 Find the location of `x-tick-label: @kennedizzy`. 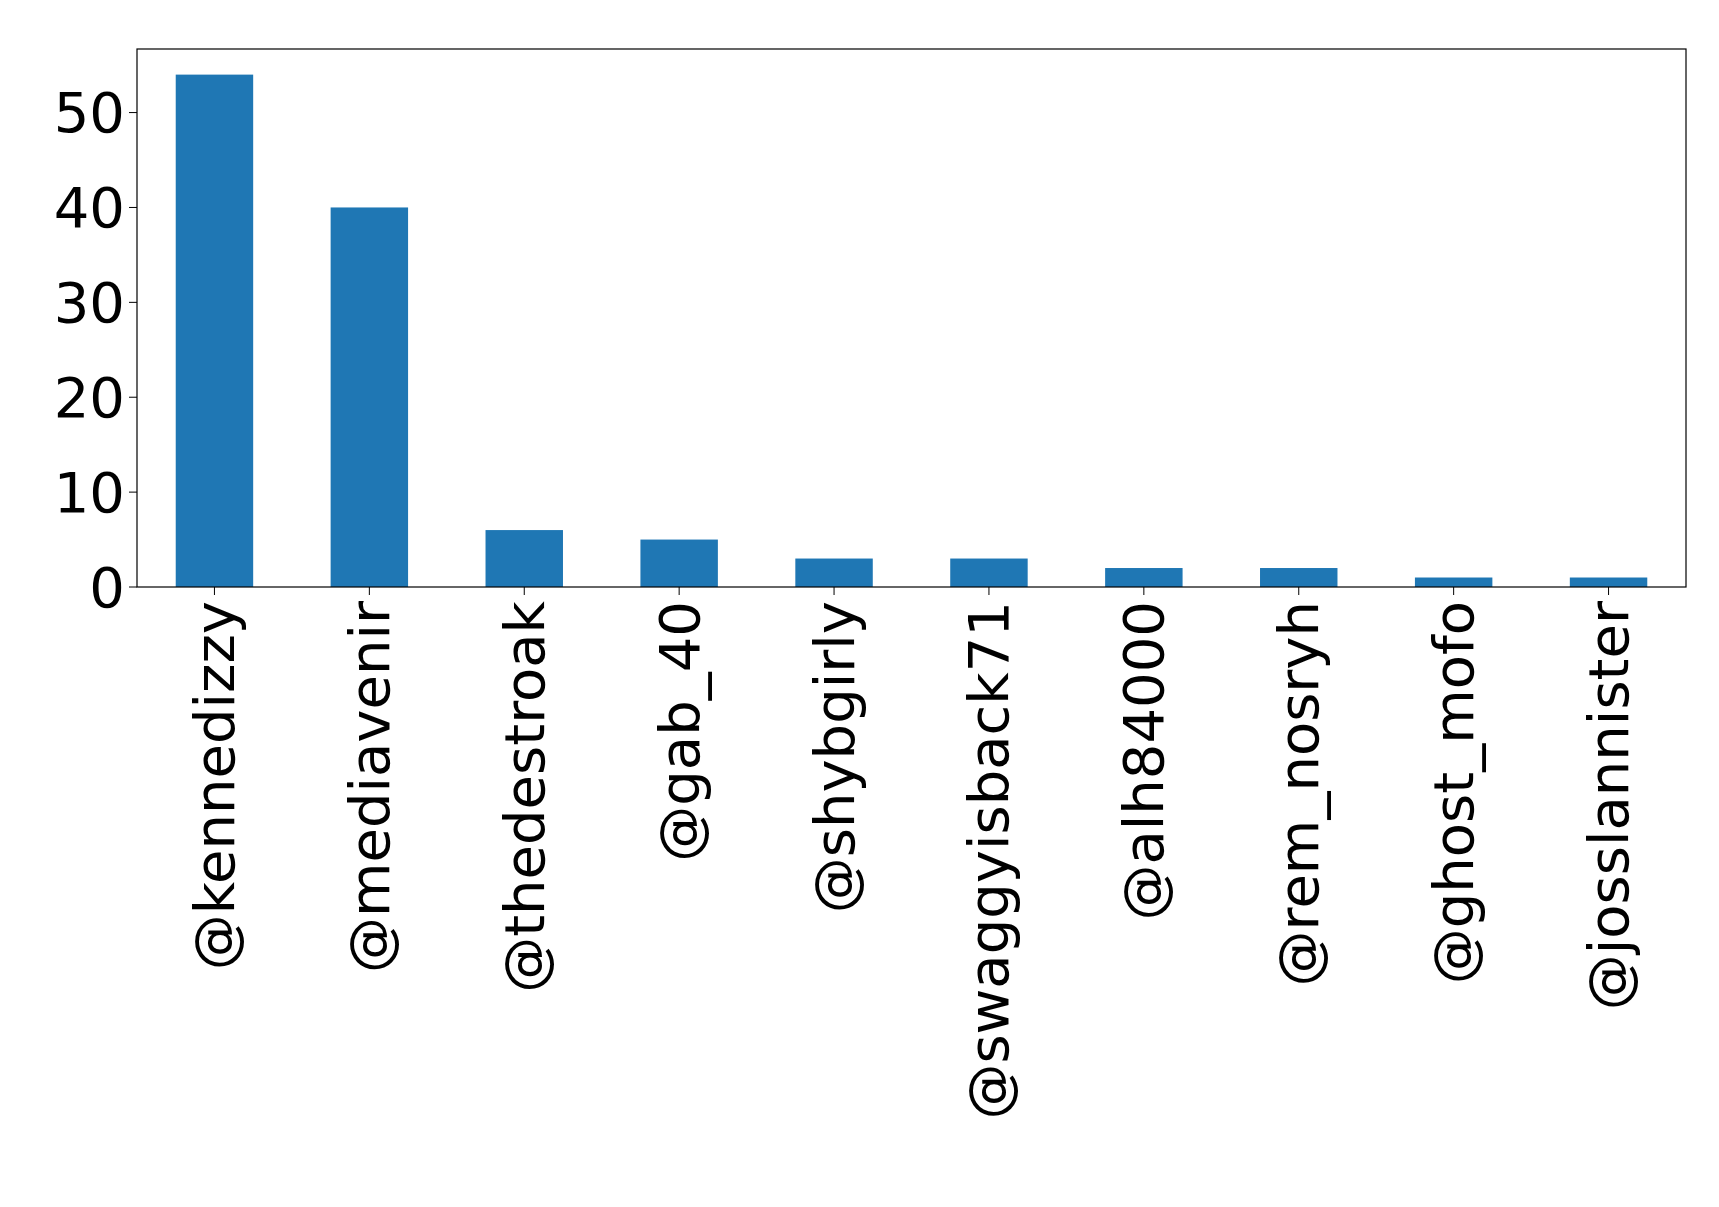

x-tick-label: @kennedizzy is located at coordinates (214, 786).